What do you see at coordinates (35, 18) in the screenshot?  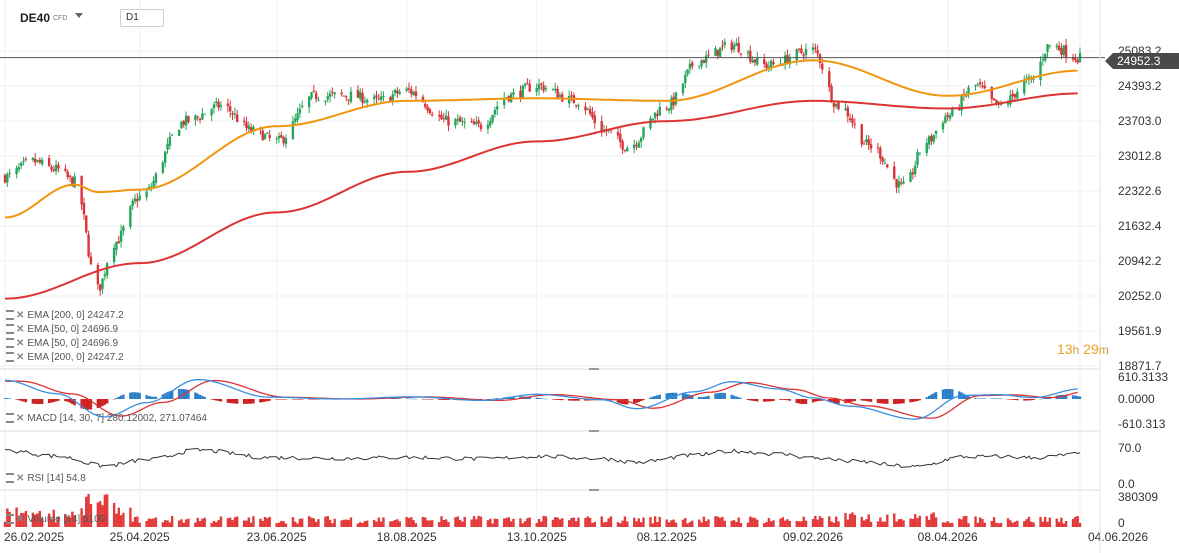 I see `symbol-label: DE40` at bounding box center [35, 18].